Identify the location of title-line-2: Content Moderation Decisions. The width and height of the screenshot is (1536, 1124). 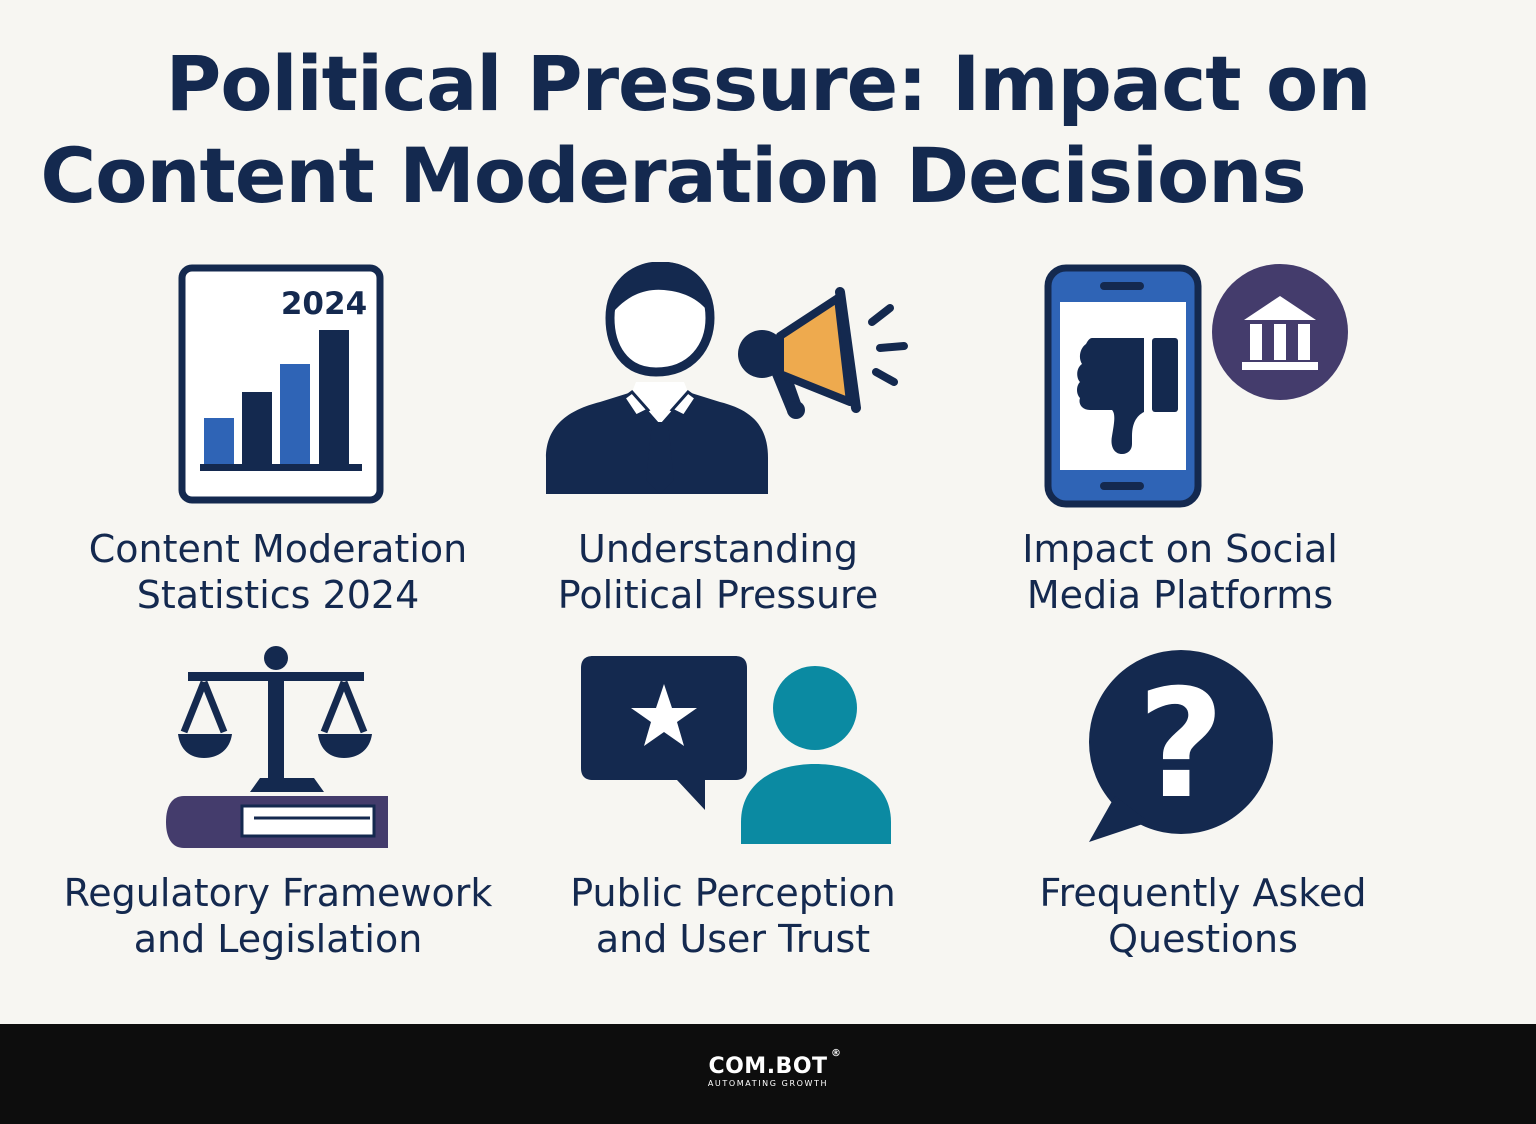
(673, 175).